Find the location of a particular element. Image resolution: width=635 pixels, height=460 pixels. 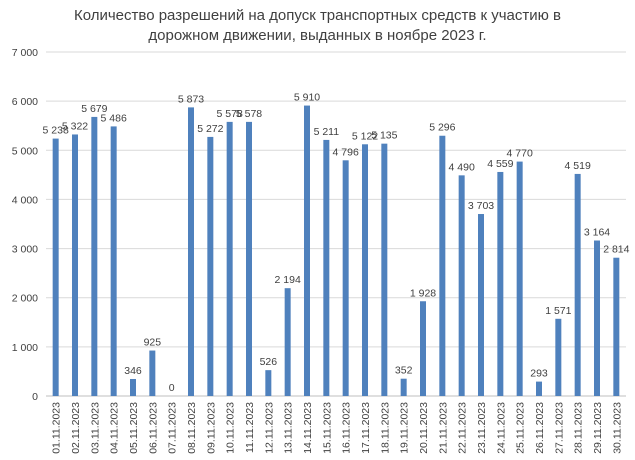

data-label: 4 796 is located at coordinates (346, 152).